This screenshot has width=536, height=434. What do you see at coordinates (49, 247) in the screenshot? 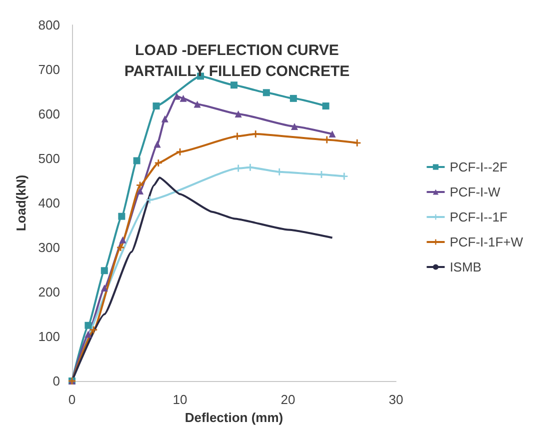
I see `y-tick-label: 300` at bounding box center [49, 247].